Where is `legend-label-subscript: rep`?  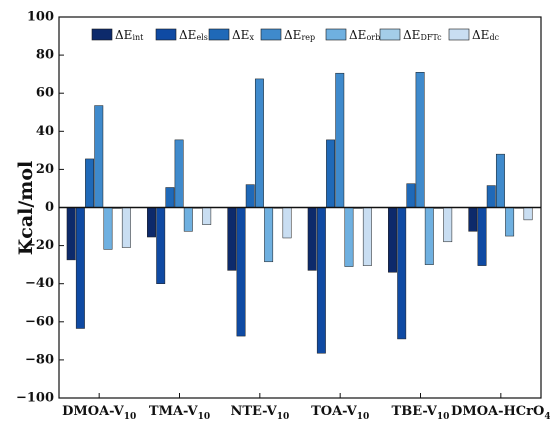 legend-label-subscript: rep is located at coordinates (308, 37).